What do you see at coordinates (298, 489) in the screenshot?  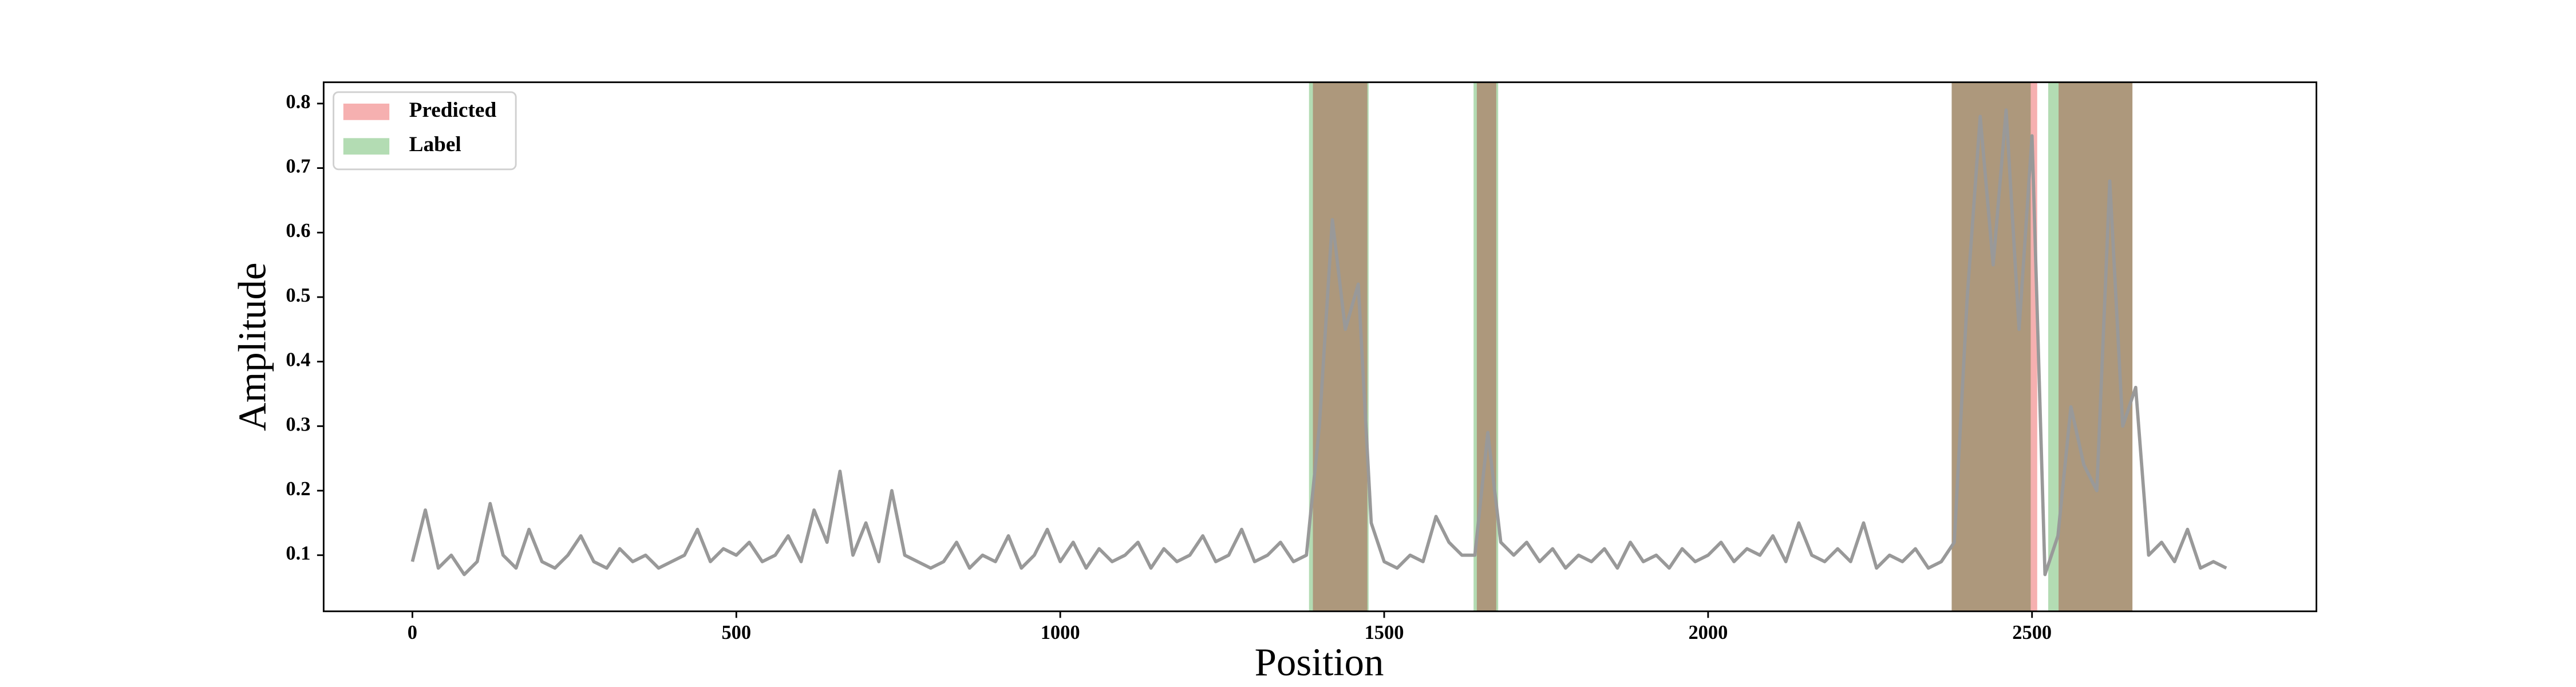 I see `y-tick-label: 0.2` at bounding box center [298, 489].